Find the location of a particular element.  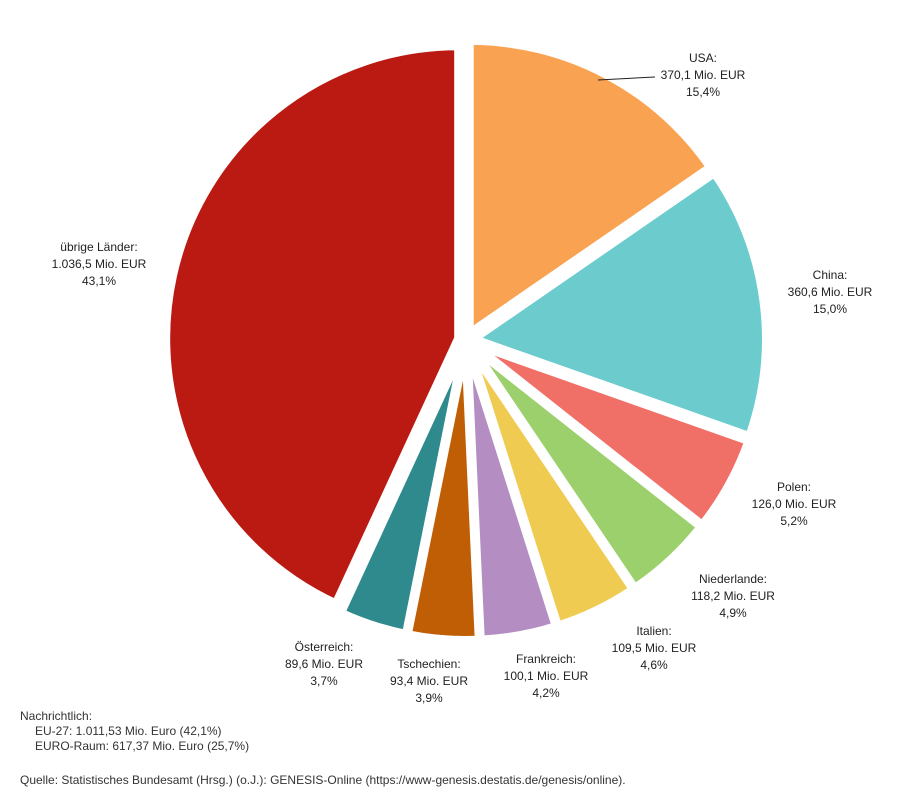

slice-value: 109,5 Mio. EUR is located at coordinates (654, 648).